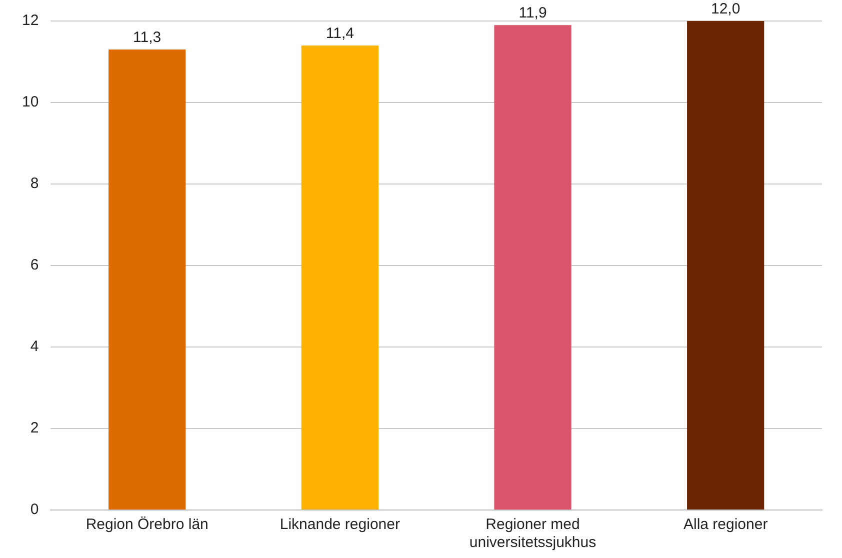  I want to click on x-tick-label: Alla regioner, so click(725, 525).